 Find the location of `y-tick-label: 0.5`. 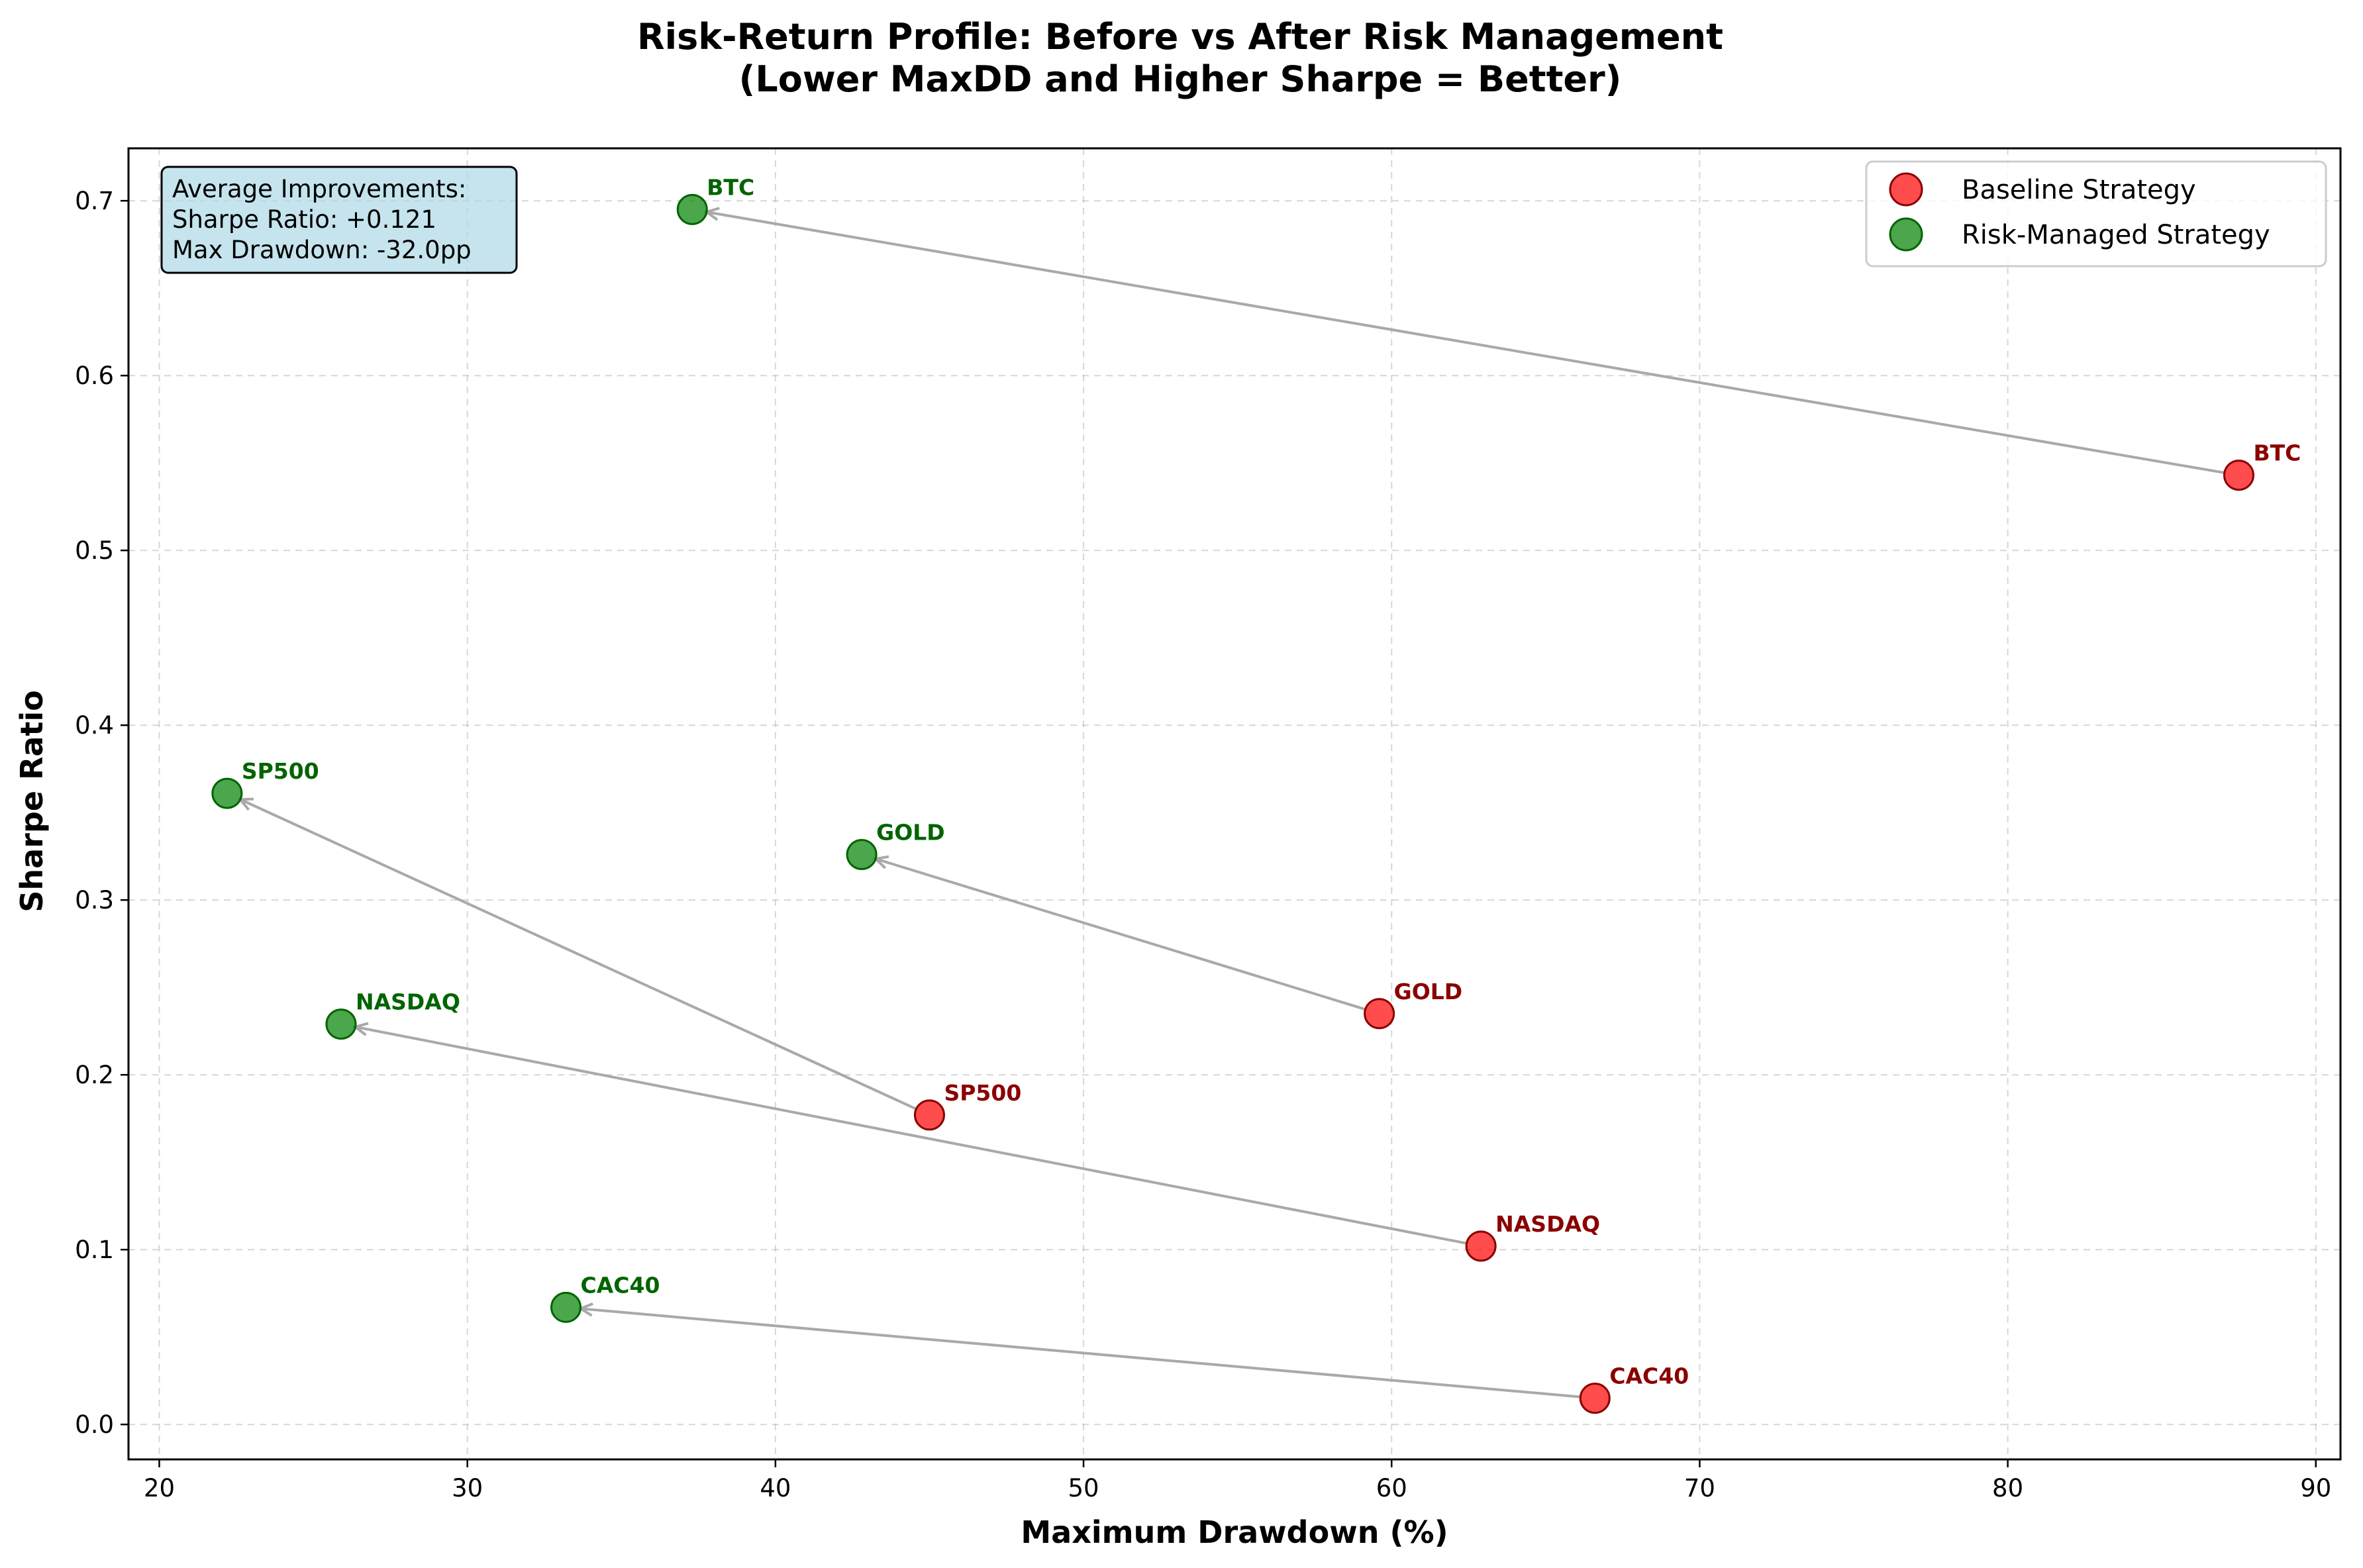

y-tick-label: 0.5 is located at coordinates (95, 550).